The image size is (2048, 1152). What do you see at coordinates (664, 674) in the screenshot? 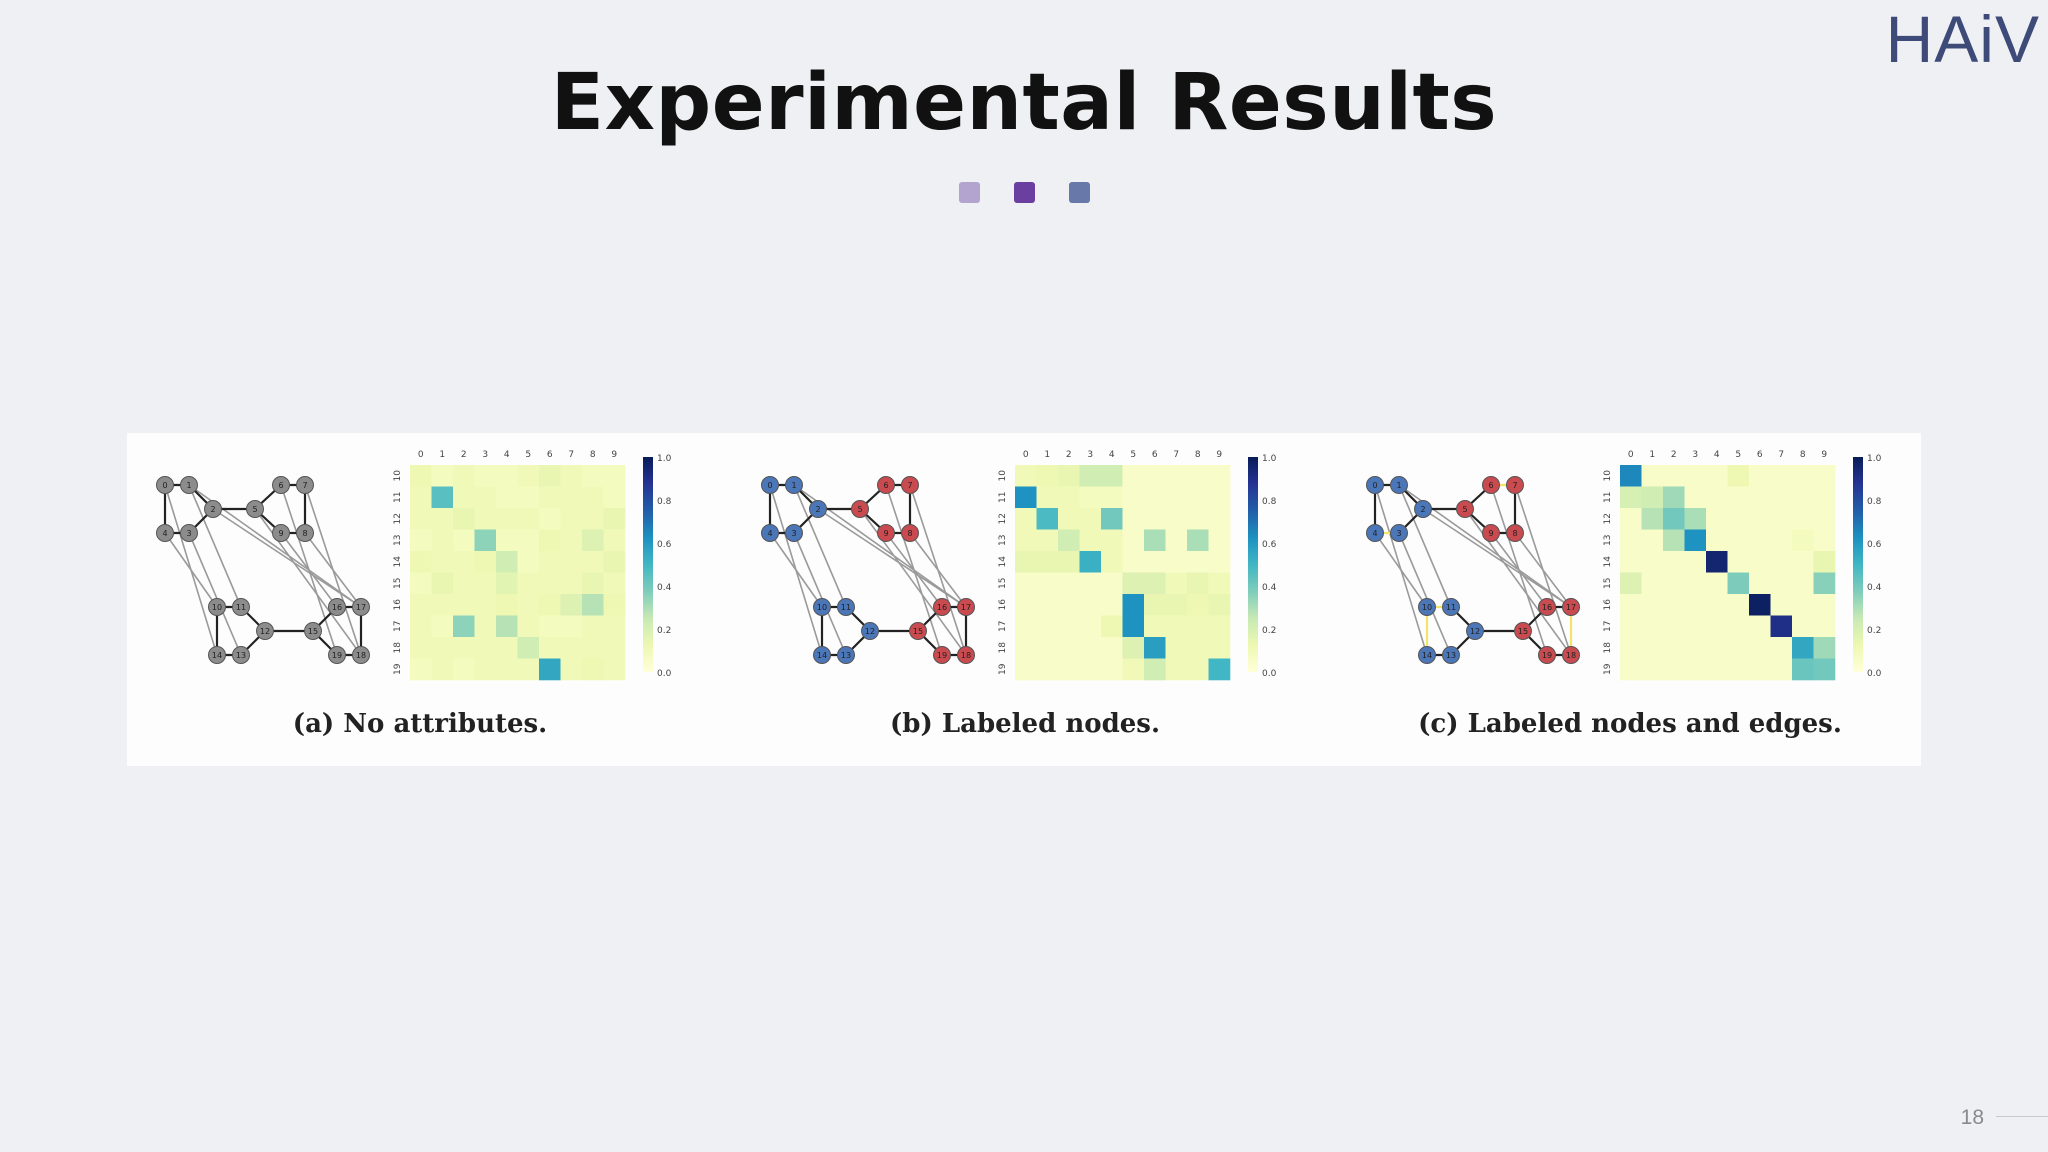
I see `colorbar-tick: 0.0` at bounding box center [664, 674].